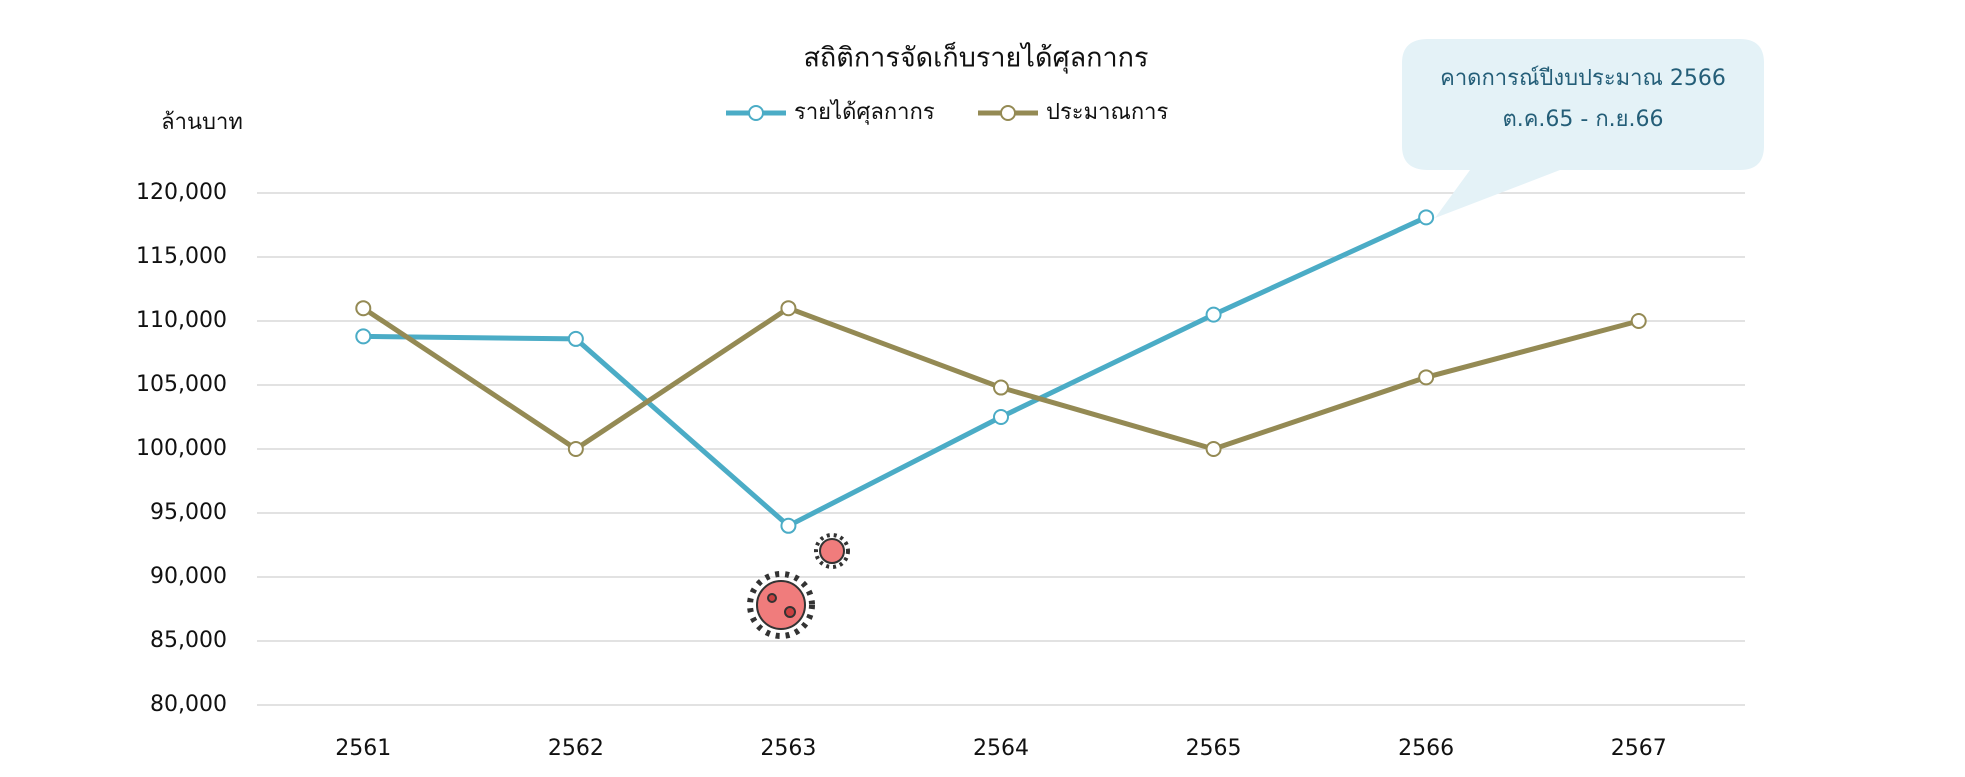  What do you see at coordinates (181, 320) in the screenshot?
I see `y-tick-label: 110,000` at bounding box center [181, 320].